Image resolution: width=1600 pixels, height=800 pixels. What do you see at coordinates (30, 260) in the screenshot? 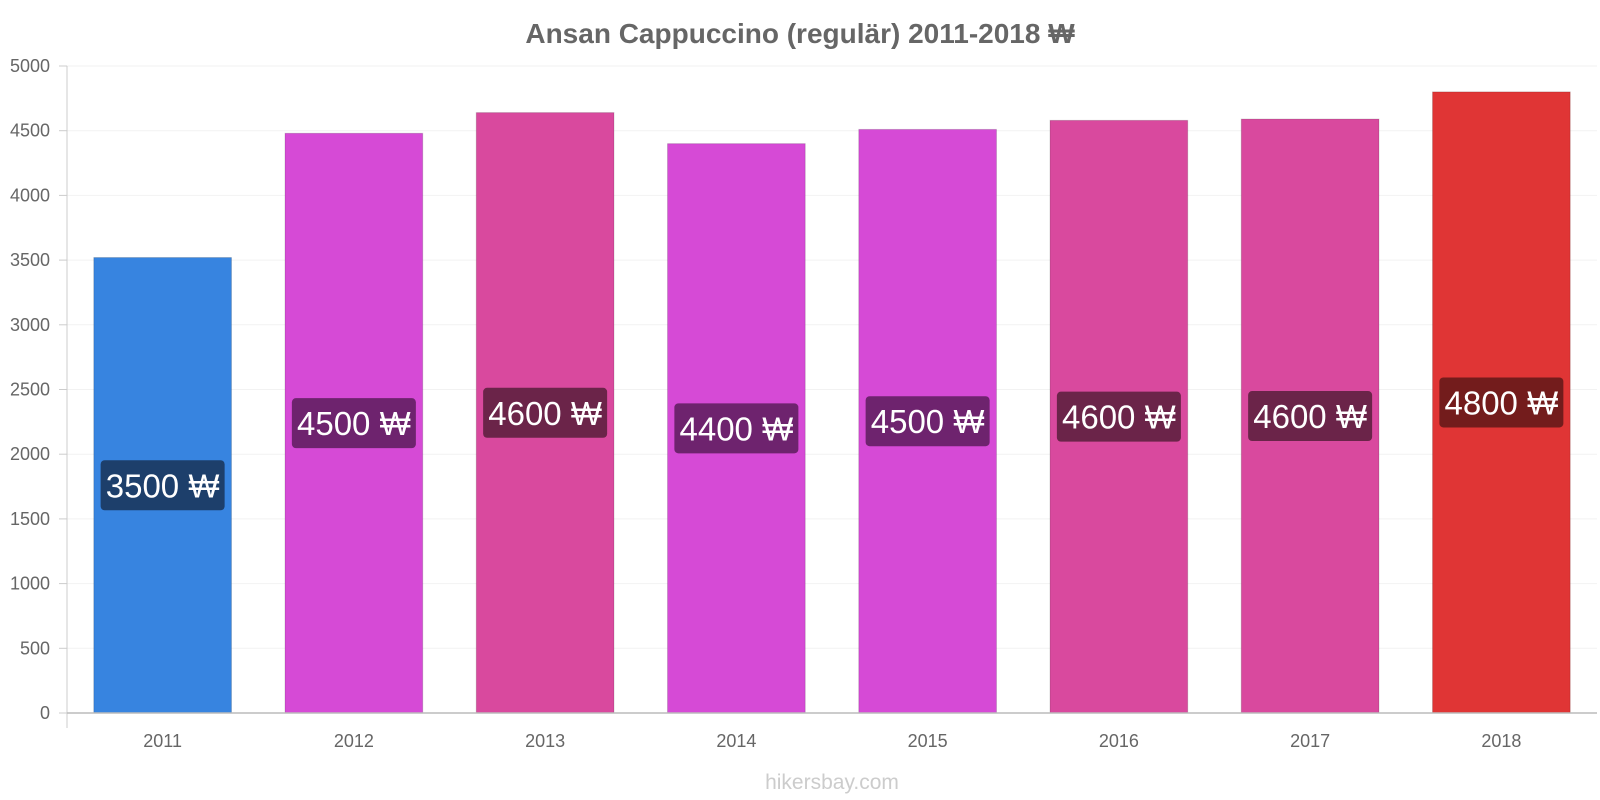
I see `y-tick-label: 3500` at bounding box center [30, 260].